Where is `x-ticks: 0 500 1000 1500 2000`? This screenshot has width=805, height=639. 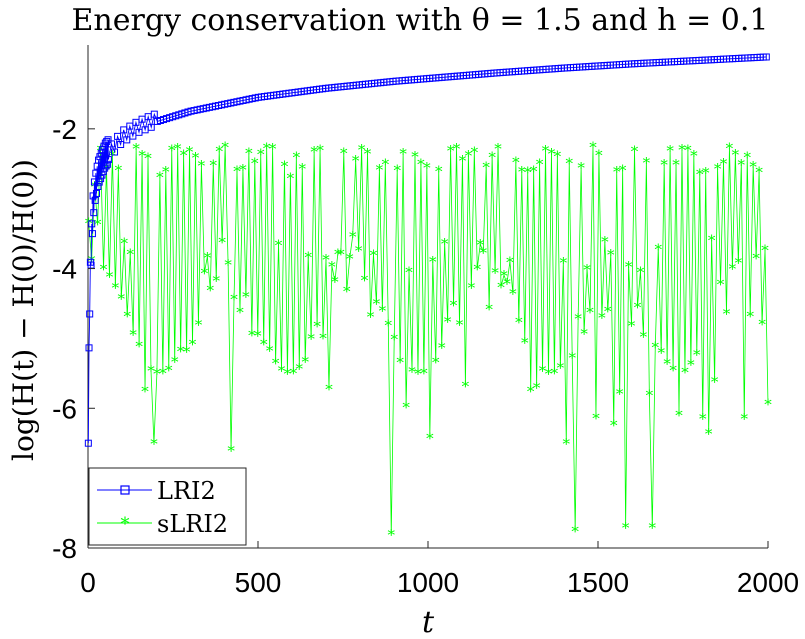
x-ticks: 0 500 1000 1500 2000 is located at coordinates (439, 569).